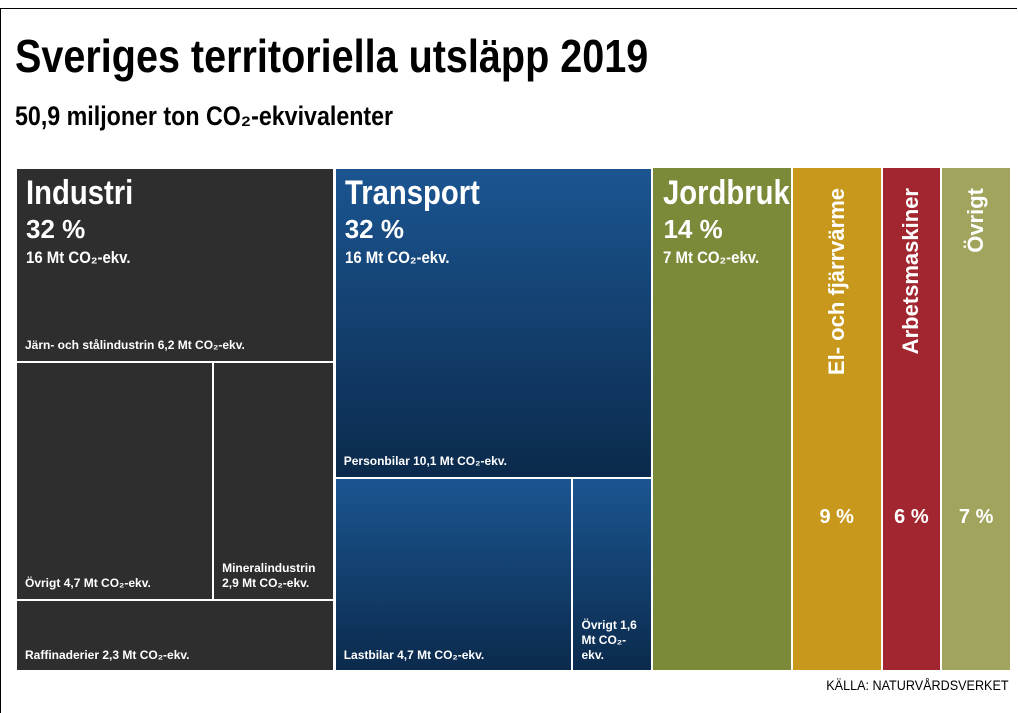  I want to click on subtitle: 50,9 miljoner ton CO₂-ekvivalenter, so click(204, 116).